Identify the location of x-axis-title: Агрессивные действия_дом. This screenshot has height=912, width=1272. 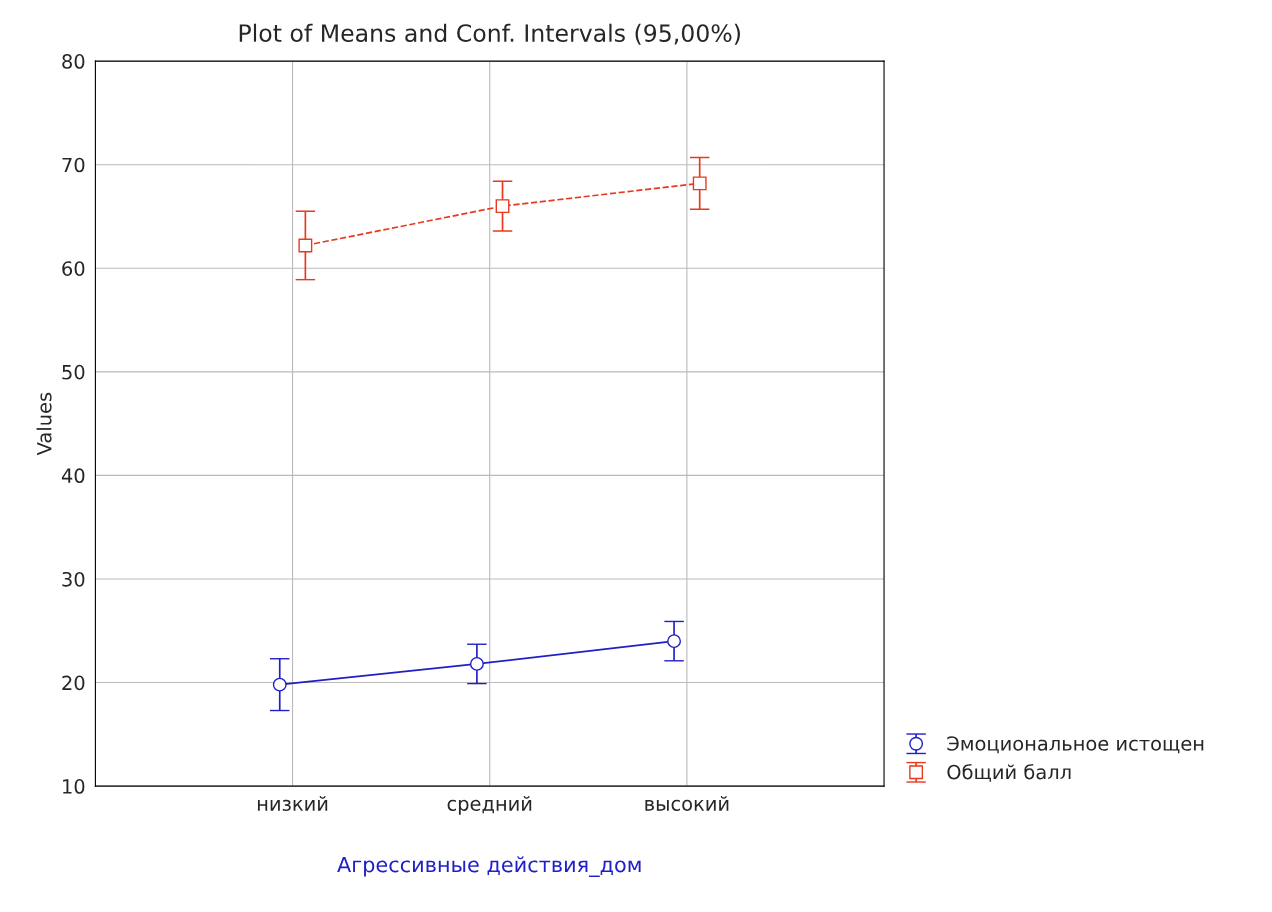
(489, 866).